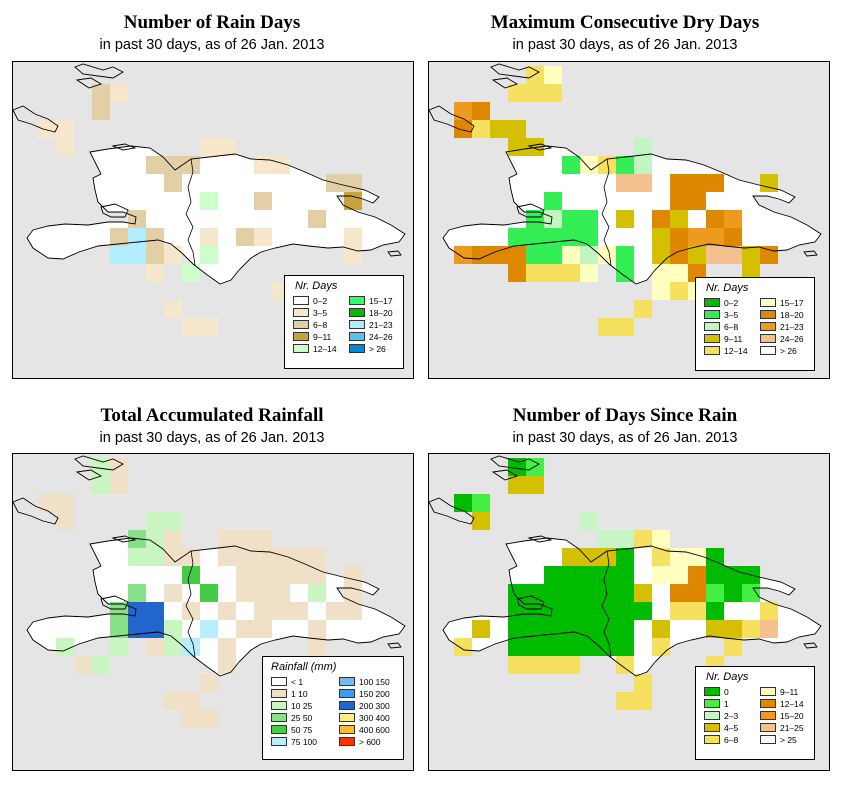  I want to click on country-border, so click(190, 604).